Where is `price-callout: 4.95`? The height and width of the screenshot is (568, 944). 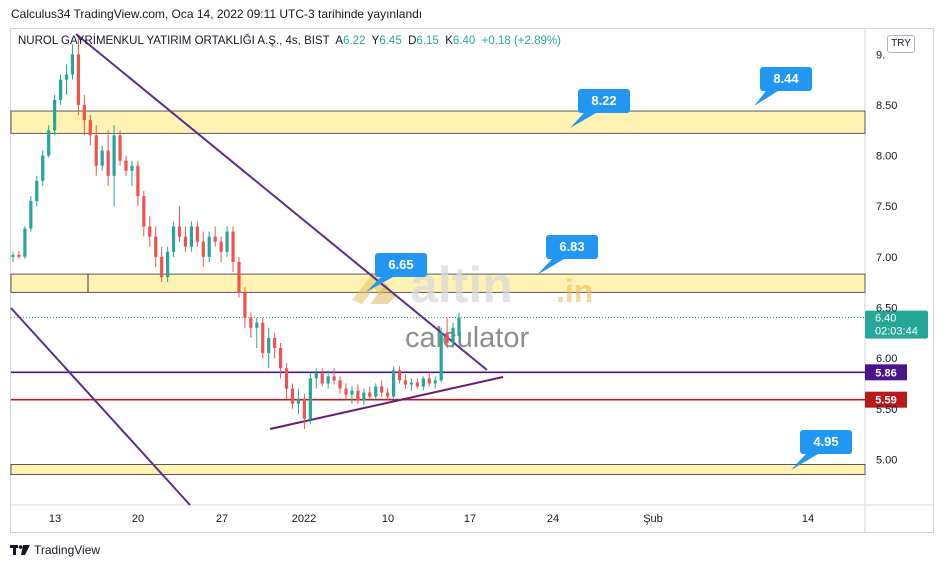 price-callout: 4.95 is located at coordinates (821, 450).